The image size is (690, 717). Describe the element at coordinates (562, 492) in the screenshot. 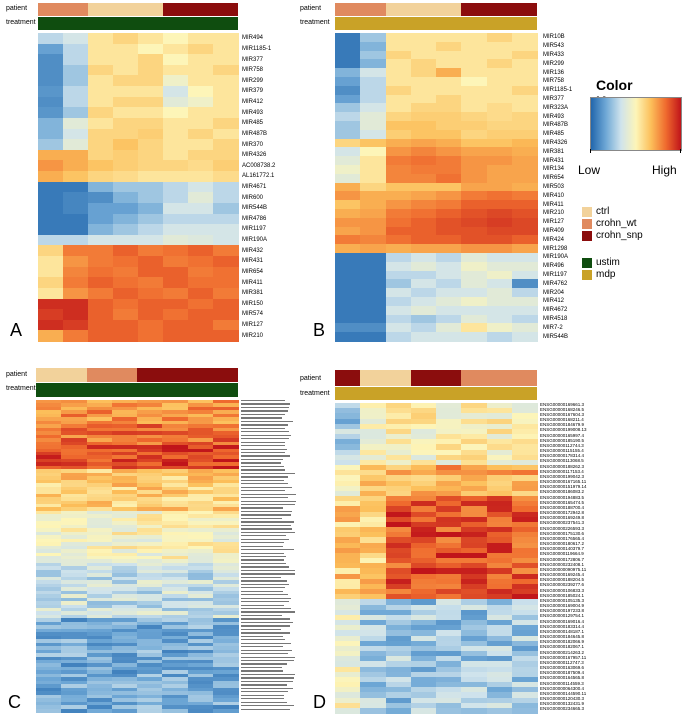

I see `row-label: ENSG00000186083.2` at that location.